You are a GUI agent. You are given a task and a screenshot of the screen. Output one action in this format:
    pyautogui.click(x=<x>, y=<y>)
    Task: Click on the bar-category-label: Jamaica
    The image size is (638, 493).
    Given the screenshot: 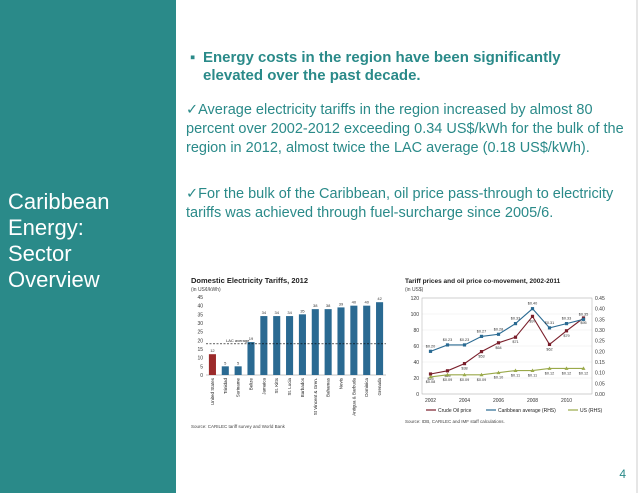 What is the action you would take?
    pyautogui.click(x=263, y=386)
    